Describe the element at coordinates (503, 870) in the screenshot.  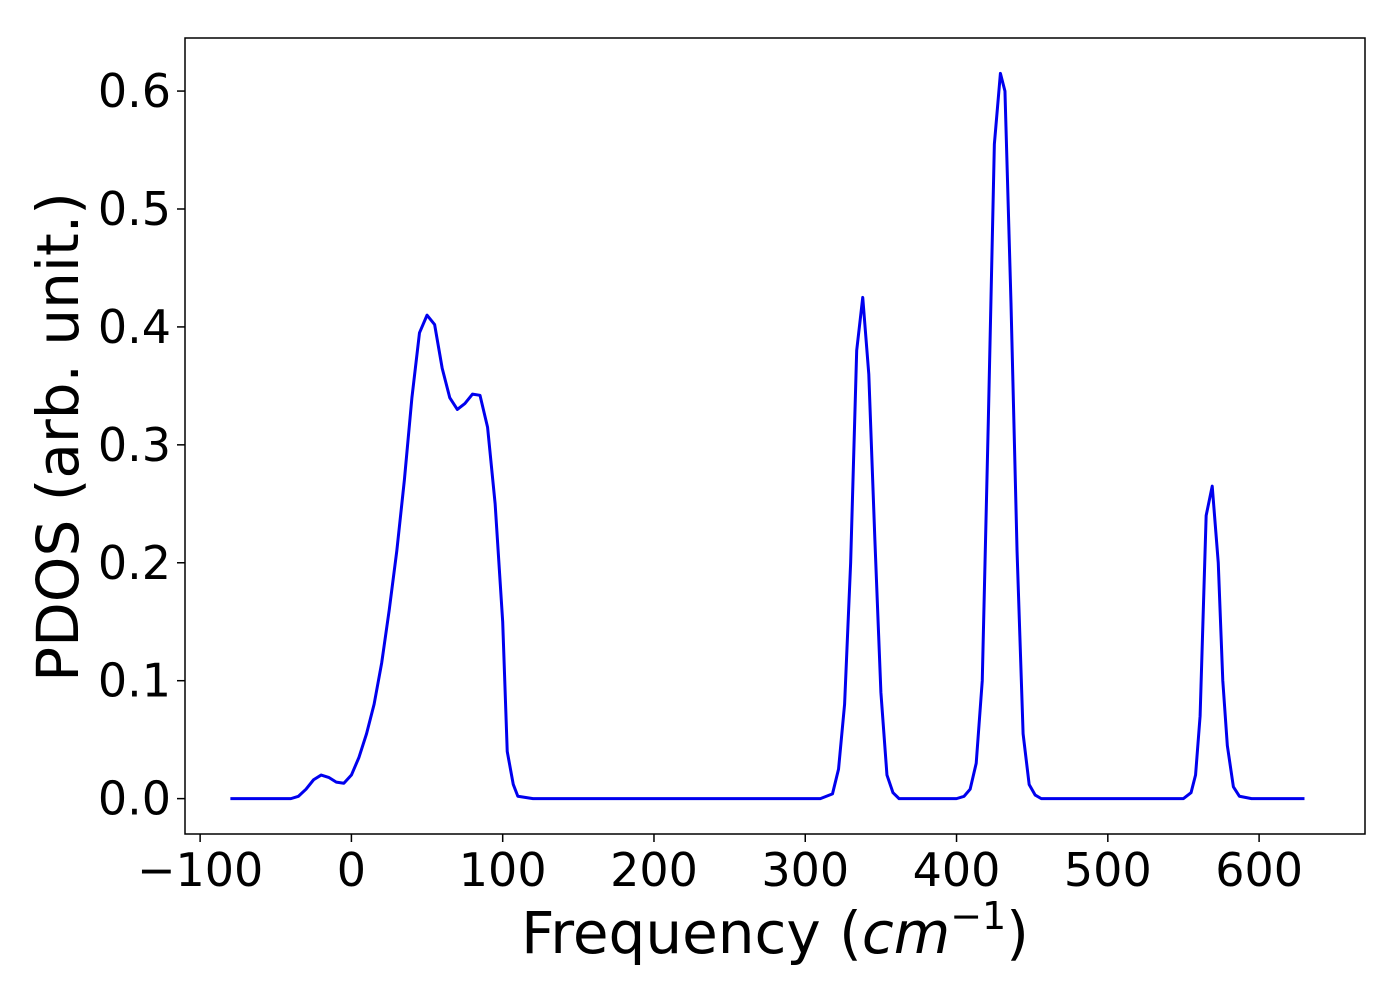
I see `x-tick-label: 100` at that location.